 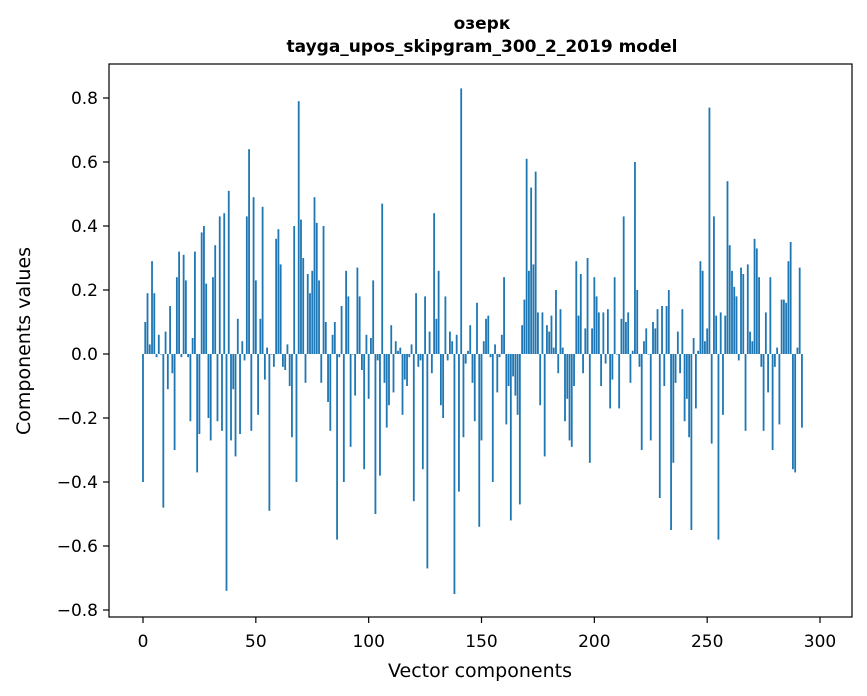 What do you see at coordinates (143, 642) in the screenshot?
I see `x-tick-label: 0` at bounding box center [143, 642].